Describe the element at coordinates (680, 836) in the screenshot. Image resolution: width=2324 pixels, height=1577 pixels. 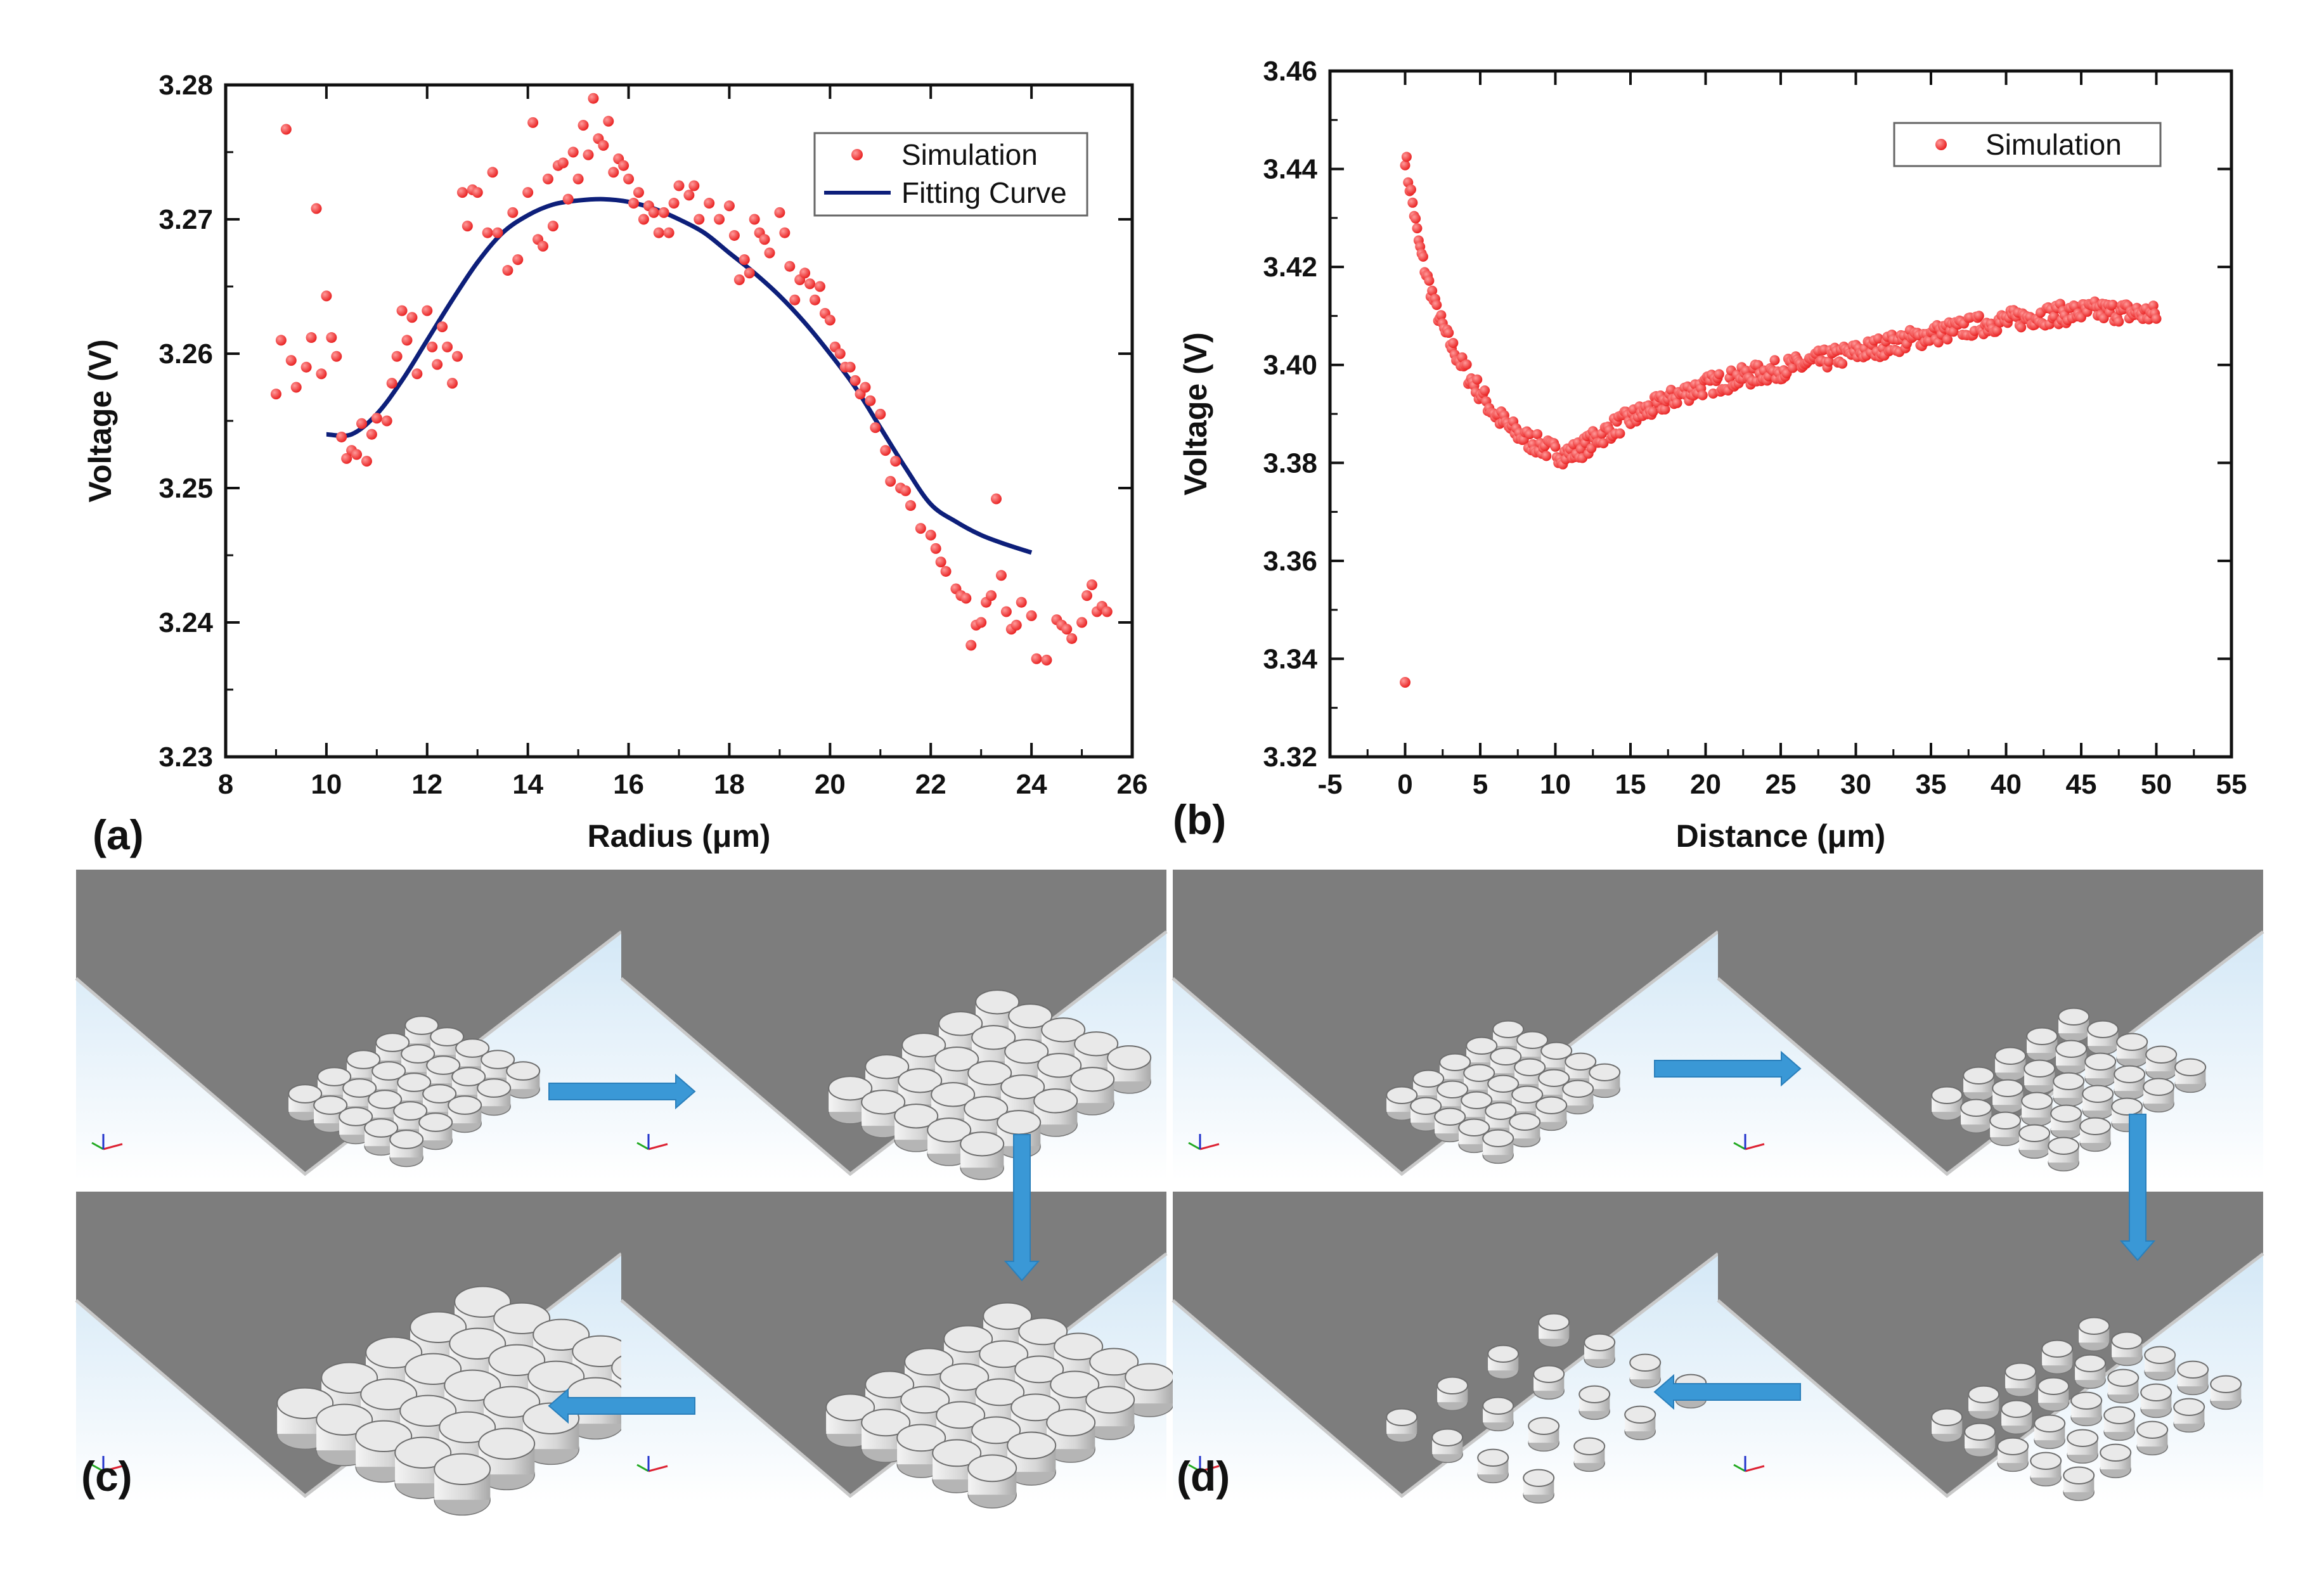
I see `chart-a-x-title: Radius (μm)` at that location.